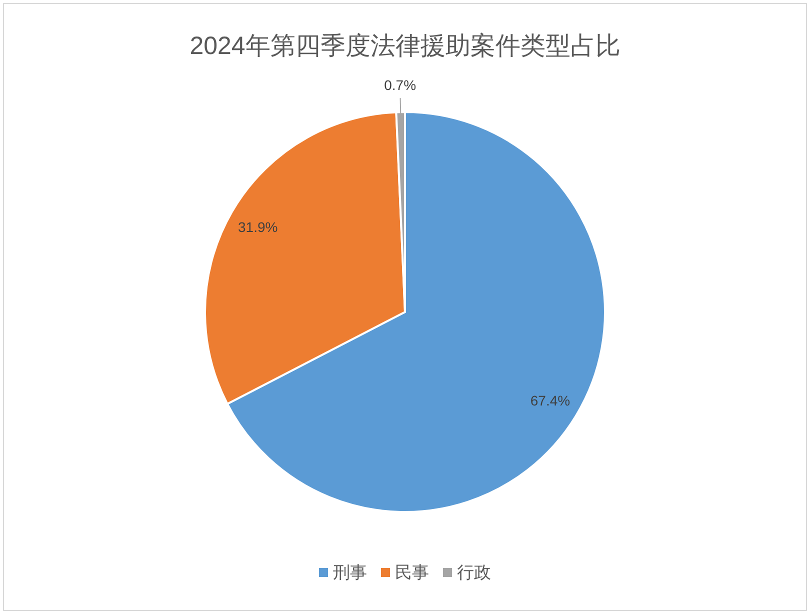 The image size is (810, 614). I want to click on data-label: 67.4%, so click(550, 400).